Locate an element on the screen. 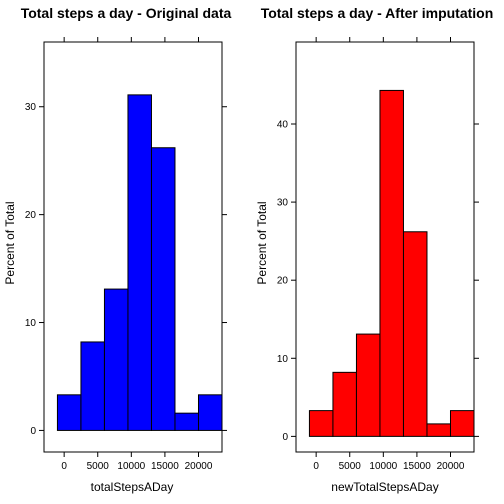 This screenshot has width=504, height=504. y-tick-label: 40 is located at coordinates (283, 125).